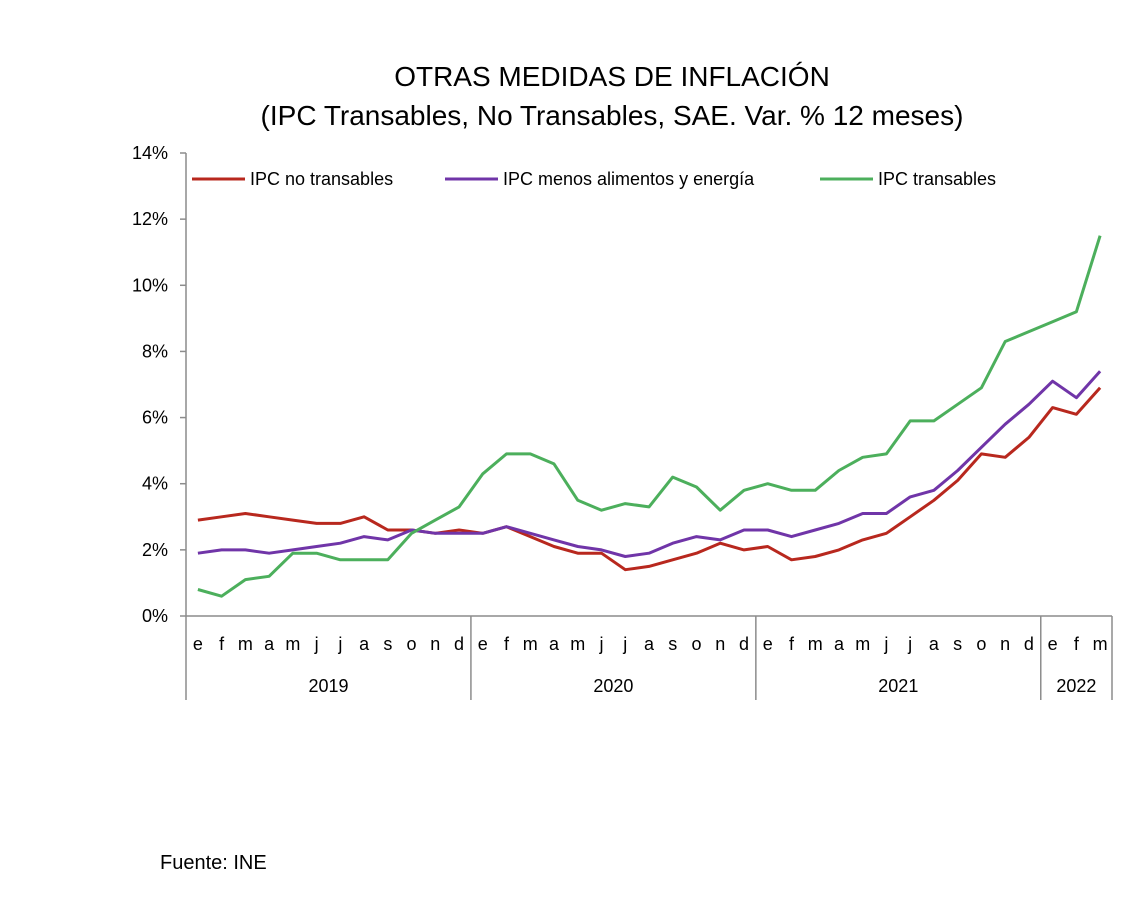 This screenshot has width=1134, height=898. Describe the element at coordinates (155, 351) in the screenshot. I see `y-tick-label: 8%` at that location.